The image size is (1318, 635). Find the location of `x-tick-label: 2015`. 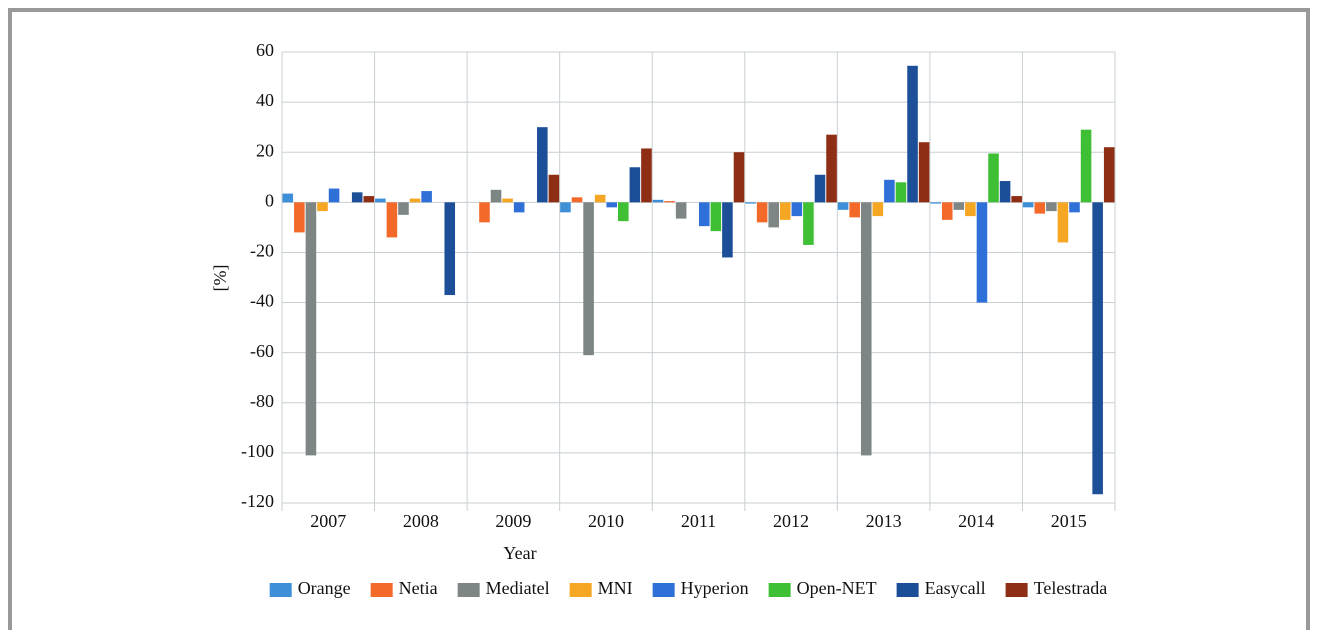

x-tick-label: 2015 is located at coordinates (1069, 521).